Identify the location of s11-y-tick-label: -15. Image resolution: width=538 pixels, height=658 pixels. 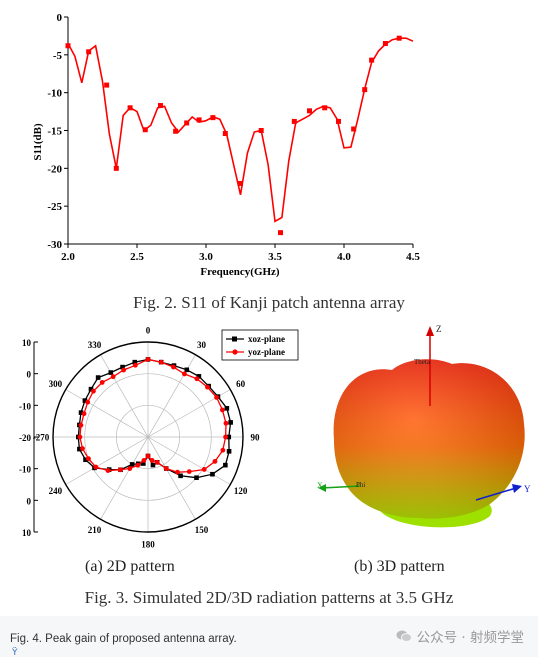
(54, 132).